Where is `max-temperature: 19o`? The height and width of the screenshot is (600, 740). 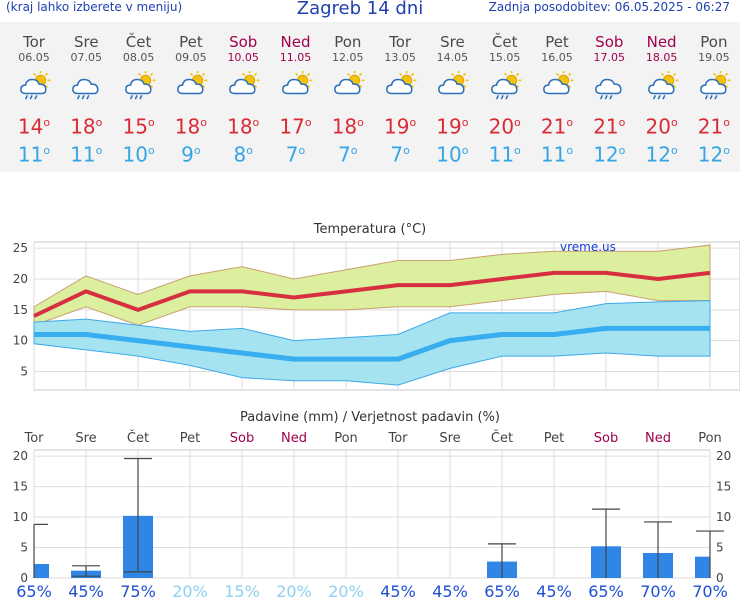
max-temperature: 19o is located at coordinates (452, 126).